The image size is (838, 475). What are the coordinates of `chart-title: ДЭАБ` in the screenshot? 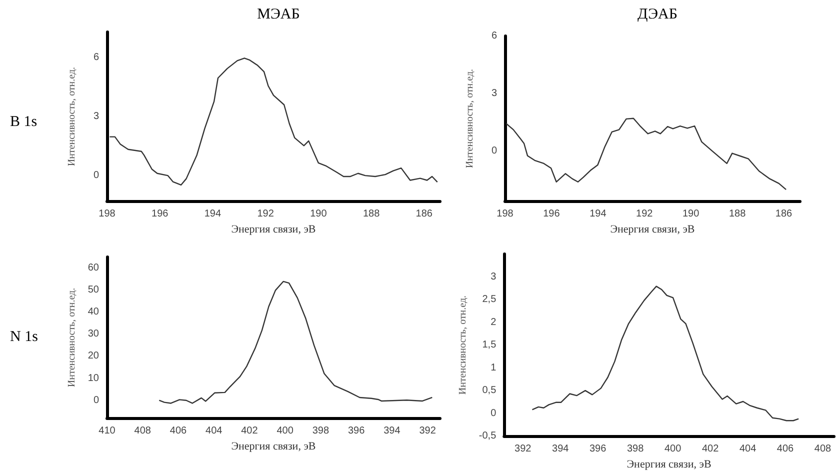 It's located at (658, 14).